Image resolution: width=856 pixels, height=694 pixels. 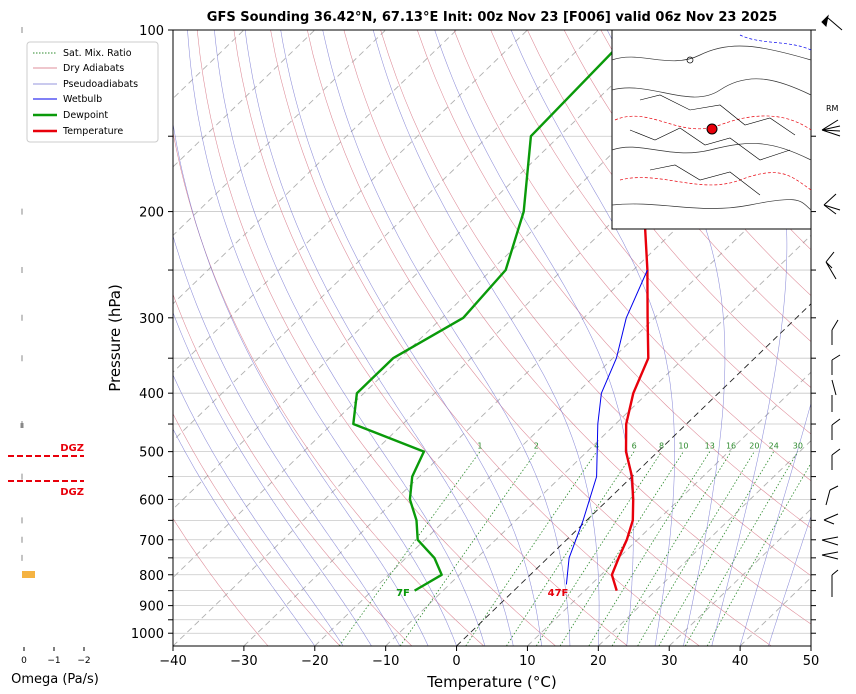 What do you see at coordinates (97, 53) in the screenshot?
I see `legend-mixing-ratio: Sat. Mix. Ratio` at bounding box center [97, 53].